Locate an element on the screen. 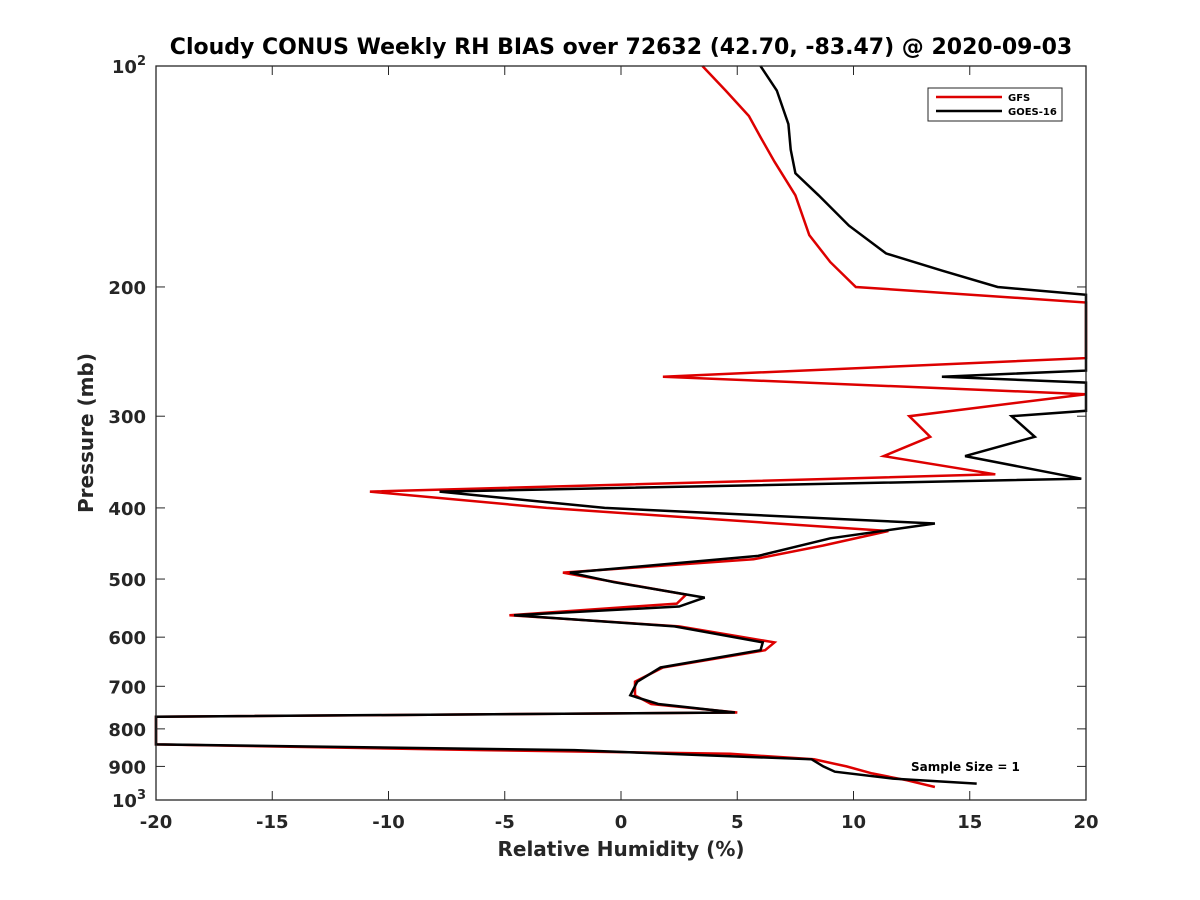  y-tick-label: 500 is located at coordinates (127, 580).